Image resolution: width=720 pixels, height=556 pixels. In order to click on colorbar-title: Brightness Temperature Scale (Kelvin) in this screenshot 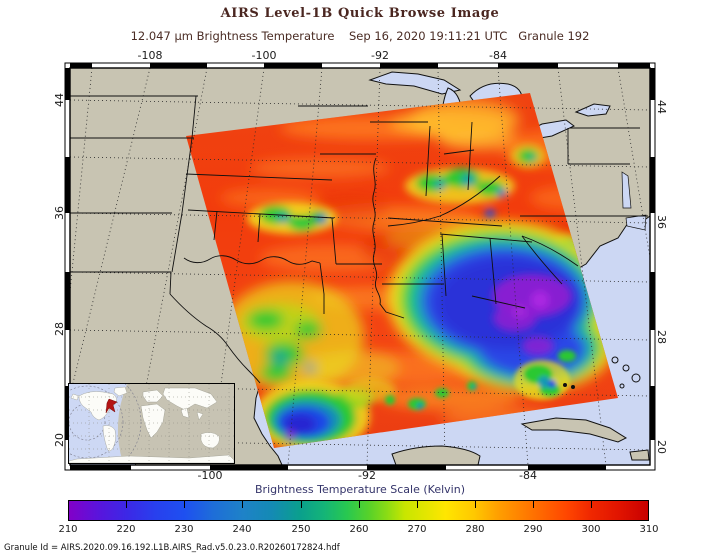, I will do `click(360, 489)`.